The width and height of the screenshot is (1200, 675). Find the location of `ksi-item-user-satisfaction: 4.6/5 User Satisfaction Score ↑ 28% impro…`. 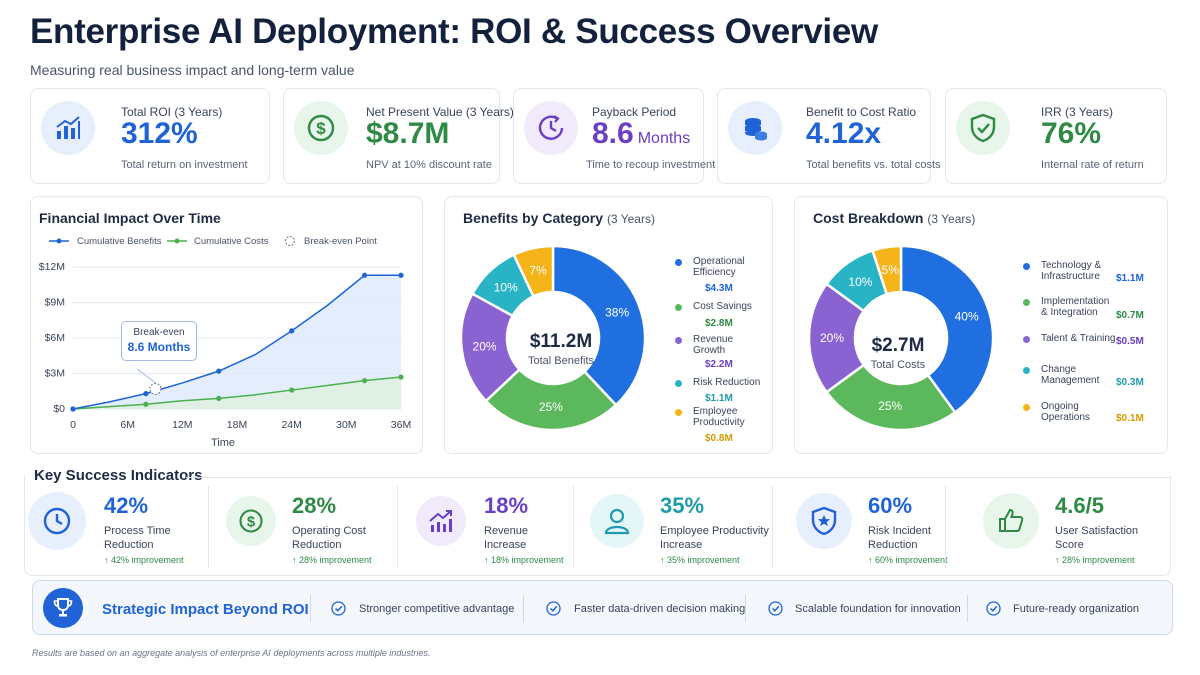

ksi-item-user-satisfaction: 4.6/5 User Satisfaction Score ↑ 28% impro… is located at coordinates (1073, 528).